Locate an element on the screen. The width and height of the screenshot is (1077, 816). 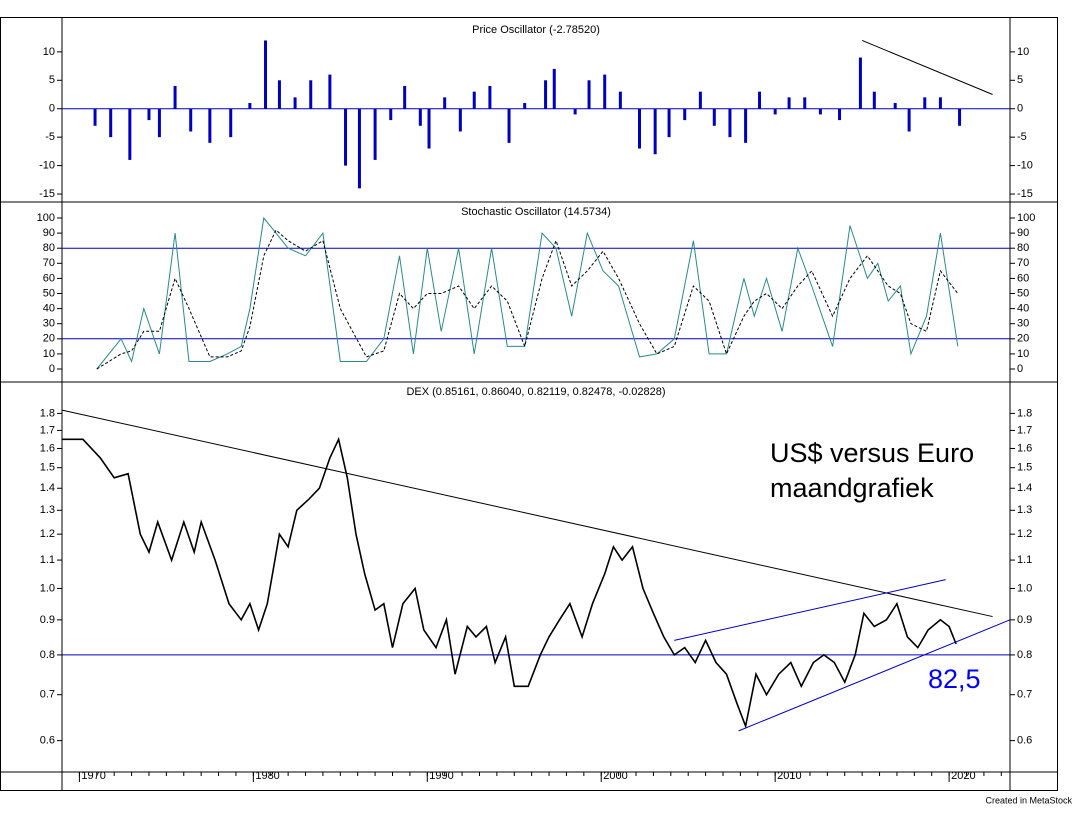
y-tick-label: 1.2 is located at coordinates (1024, 534).